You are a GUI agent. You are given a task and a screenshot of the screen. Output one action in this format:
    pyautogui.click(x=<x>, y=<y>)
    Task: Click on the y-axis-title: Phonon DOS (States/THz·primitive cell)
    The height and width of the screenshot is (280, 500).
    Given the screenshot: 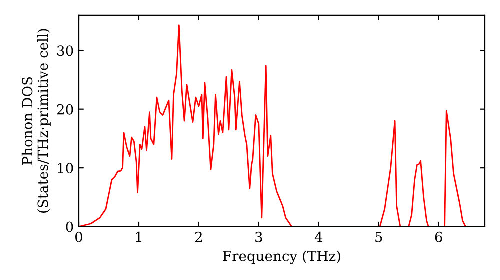 What is the action you would take?
    pyautogui.click(x=36, y=121)
    